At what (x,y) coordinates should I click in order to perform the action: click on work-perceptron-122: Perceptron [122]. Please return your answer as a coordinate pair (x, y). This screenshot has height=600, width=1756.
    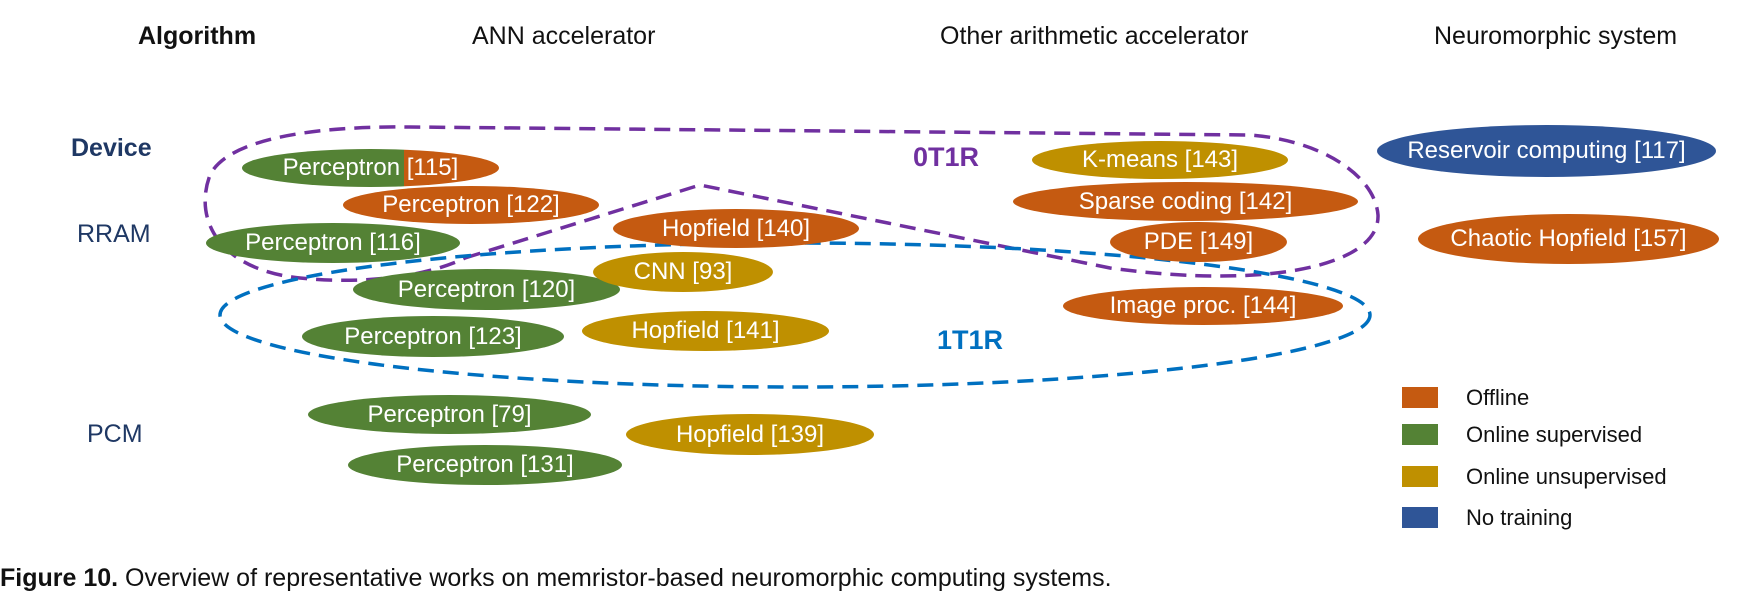
    Looking at the image, I should click on (471, 205).